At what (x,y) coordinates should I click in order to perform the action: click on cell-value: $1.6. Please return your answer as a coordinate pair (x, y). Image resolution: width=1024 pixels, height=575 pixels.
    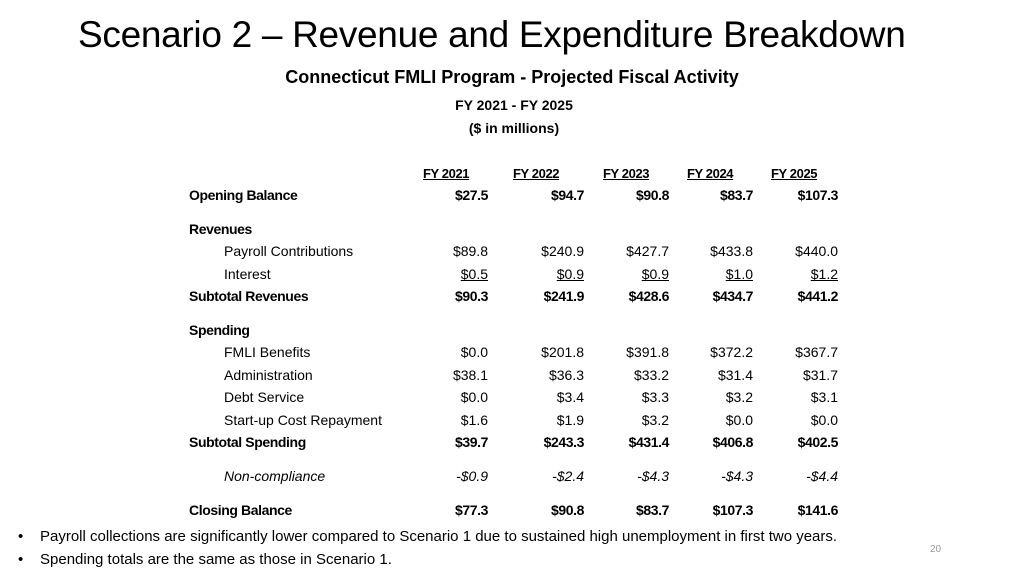
    Looking at the image, I should click on (474, 420).